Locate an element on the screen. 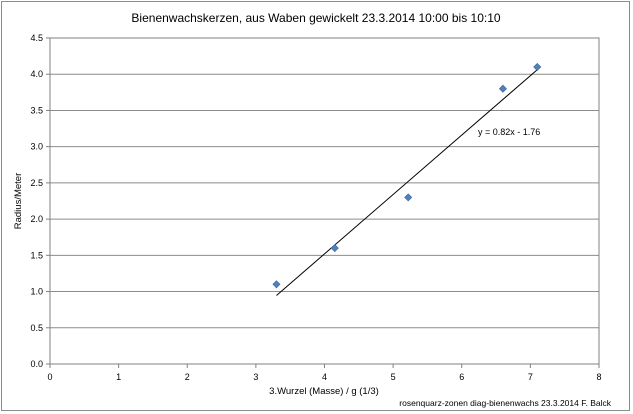  x-tick-label-5: 5 is located at coordinates (393, 377).